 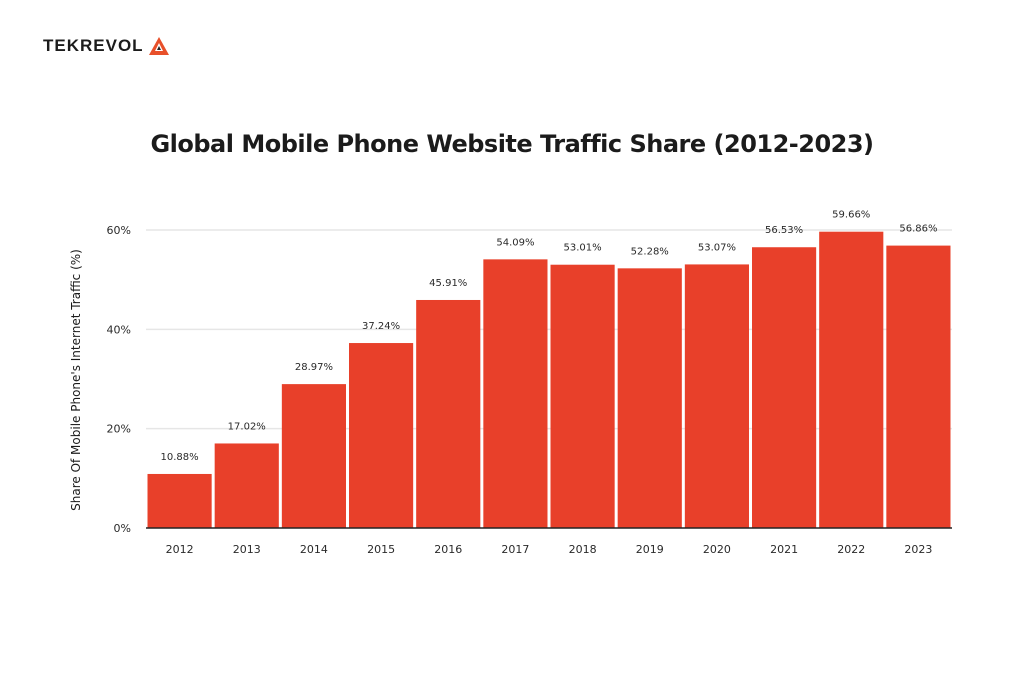 What do you see at coordinates (381, 326) in the screenshot?
I see `data-label: 37.24%` at bounding box center [381, 326].